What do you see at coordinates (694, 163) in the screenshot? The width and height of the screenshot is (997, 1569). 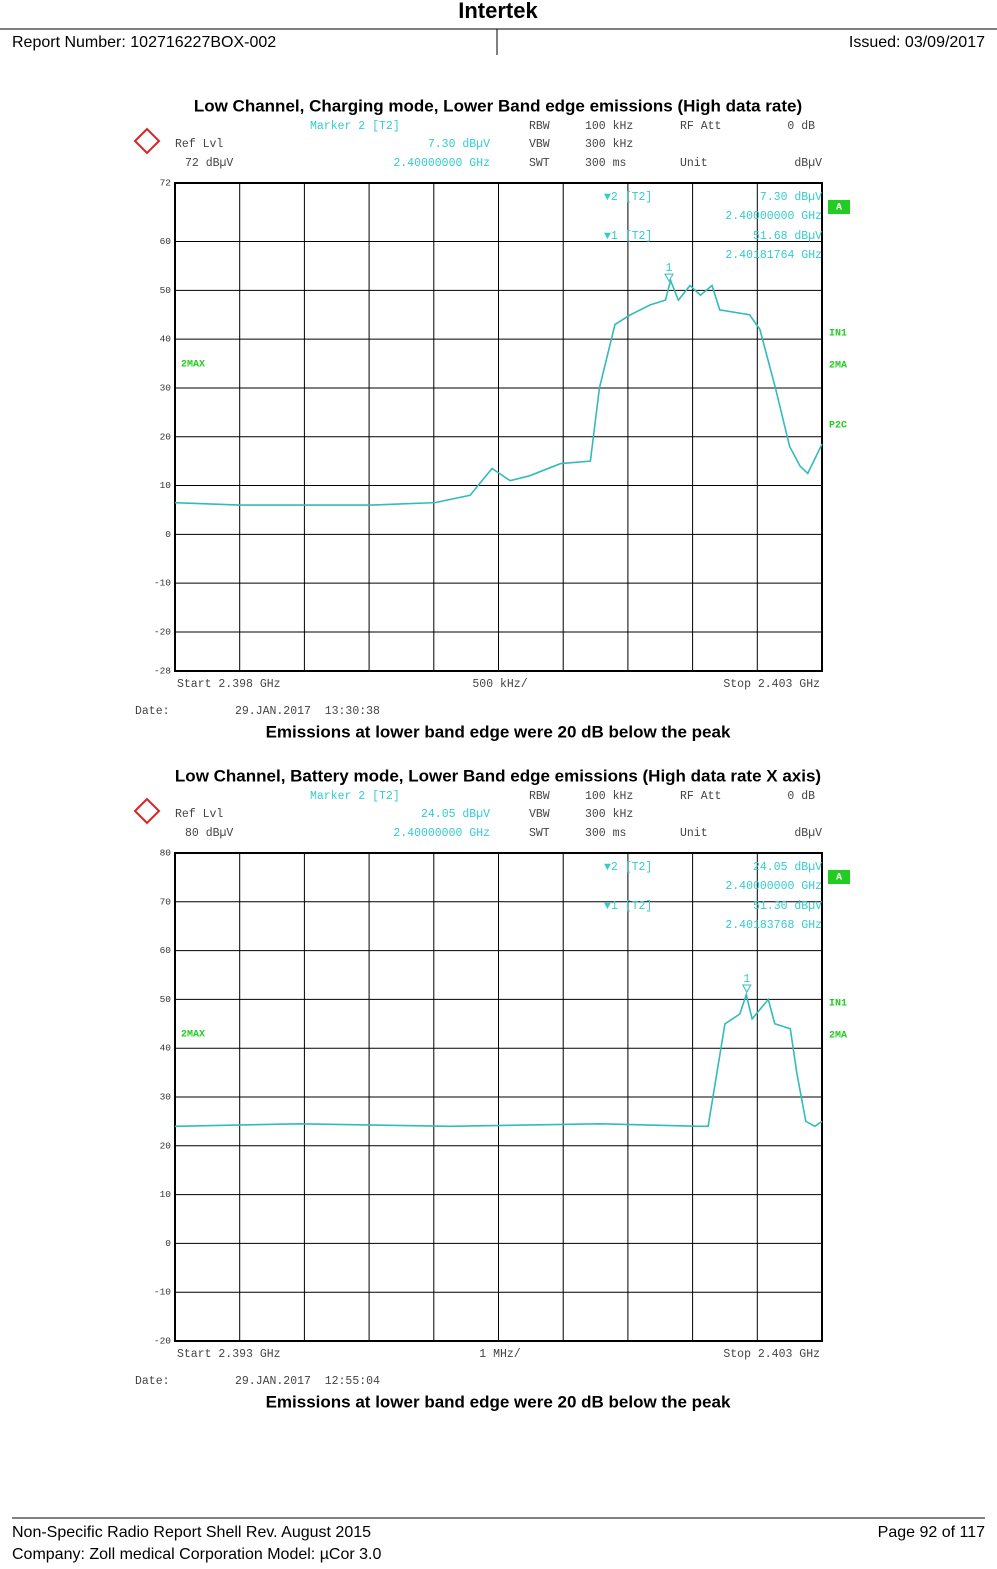 I see `unit: Unit` at bounding box center [694, 163].